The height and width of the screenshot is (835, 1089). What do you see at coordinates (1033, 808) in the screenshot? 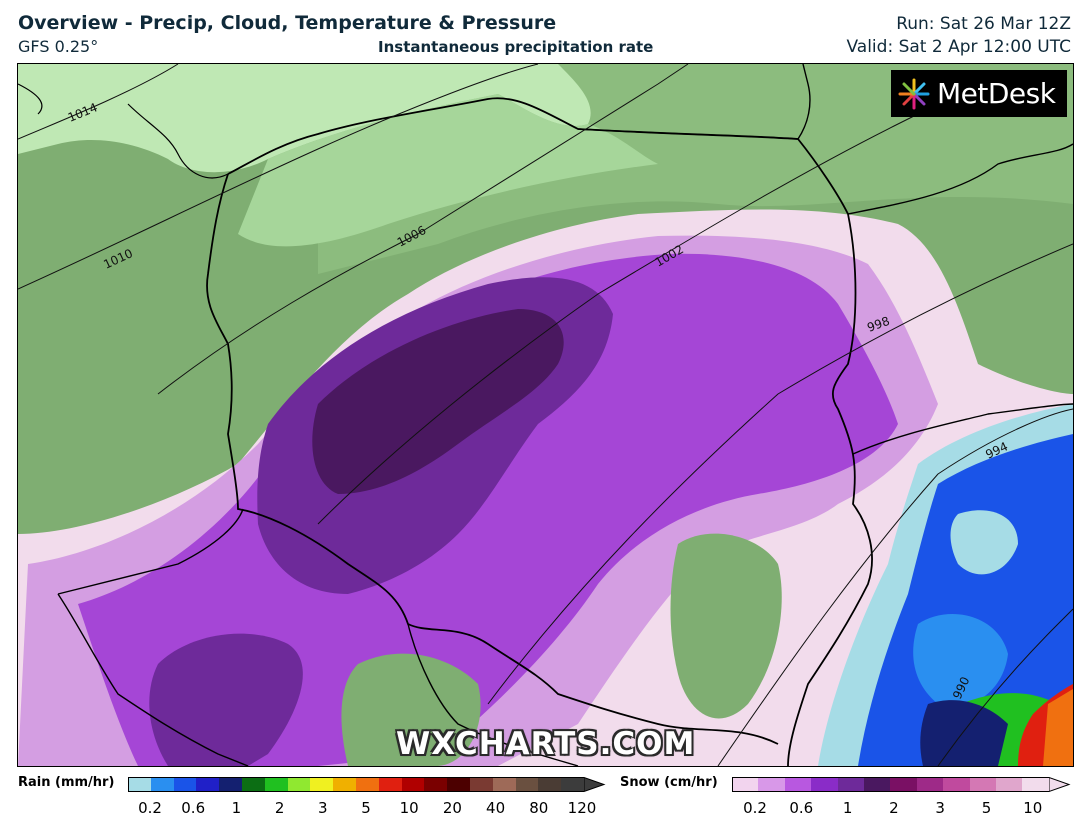
I see `snow-tick-label: 10` at bounding box center [1033, 808].